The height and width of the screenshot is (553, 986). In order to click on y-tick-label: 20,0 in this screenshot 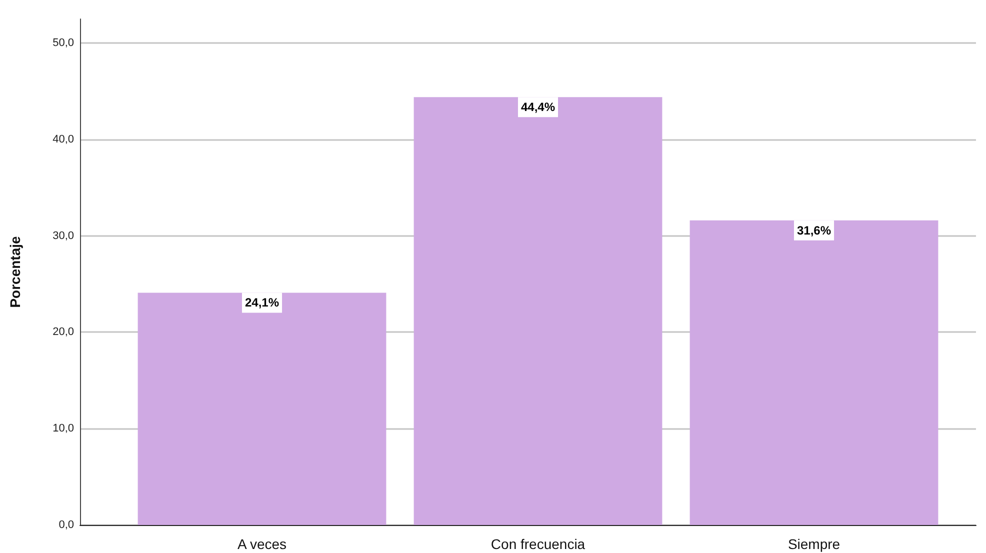, I will do `click(63, 332)`.